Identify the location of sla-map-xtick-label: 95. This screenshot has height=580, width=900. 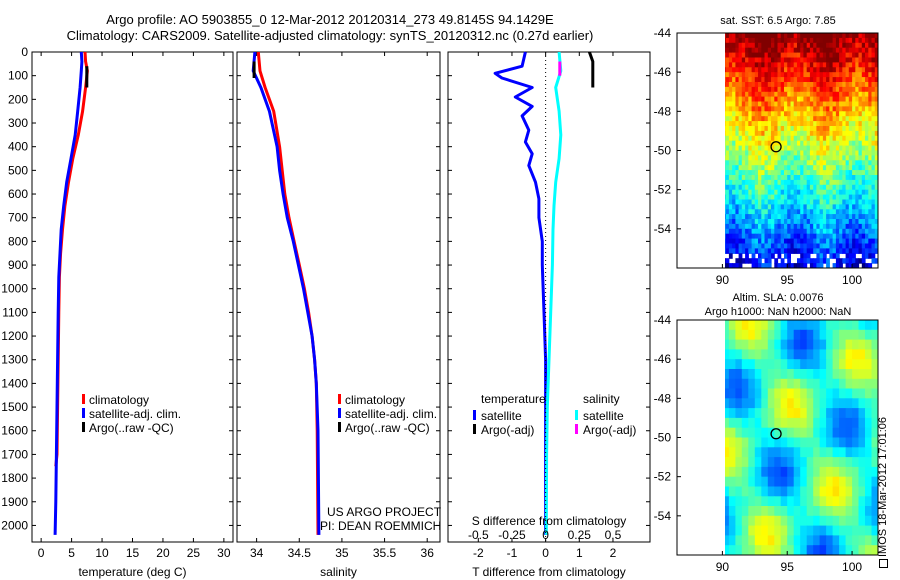
(788, 567).